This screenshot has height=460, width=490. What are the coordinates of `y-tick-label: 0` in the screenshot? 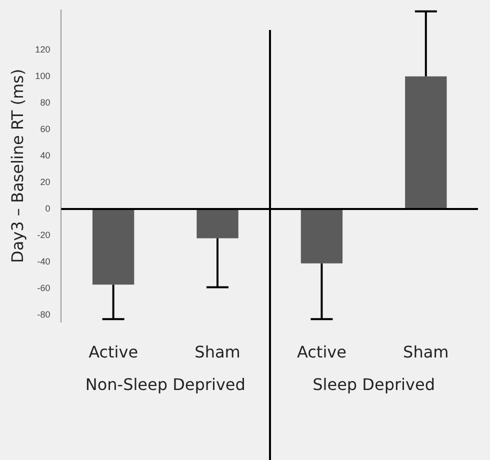 It's located at (47, 209).